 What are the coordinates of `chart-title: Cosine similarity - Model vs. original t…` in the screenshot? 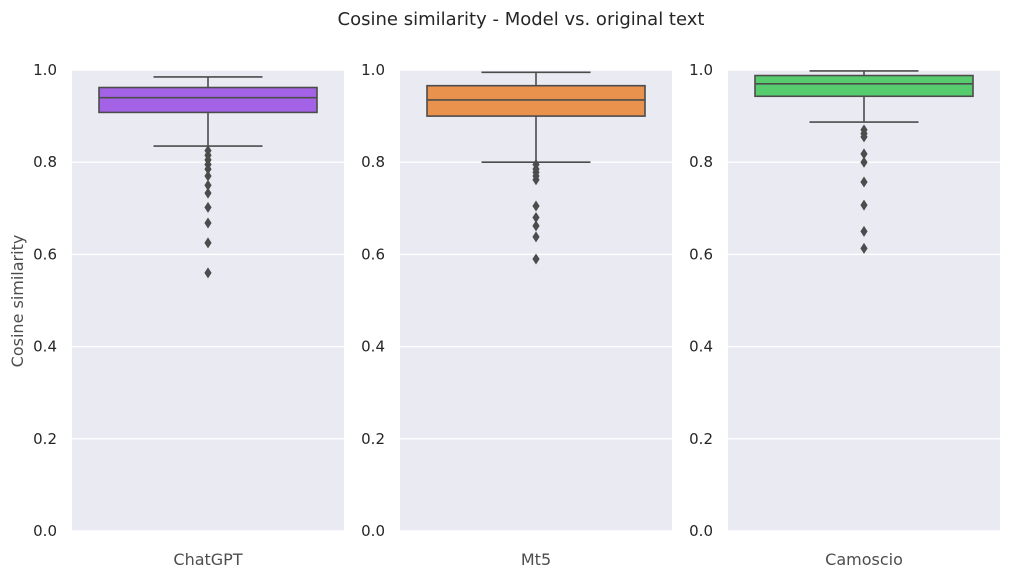 It's located at (521, 19).